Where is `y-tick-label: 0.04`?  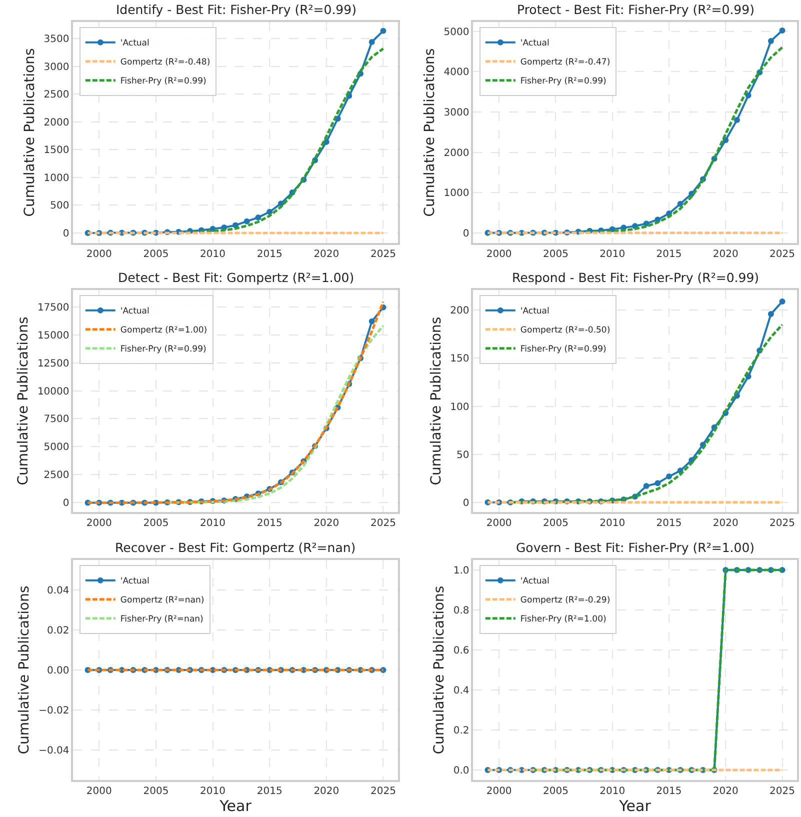
y-tick-label: 0.04 is located at coordinates (58, 591).